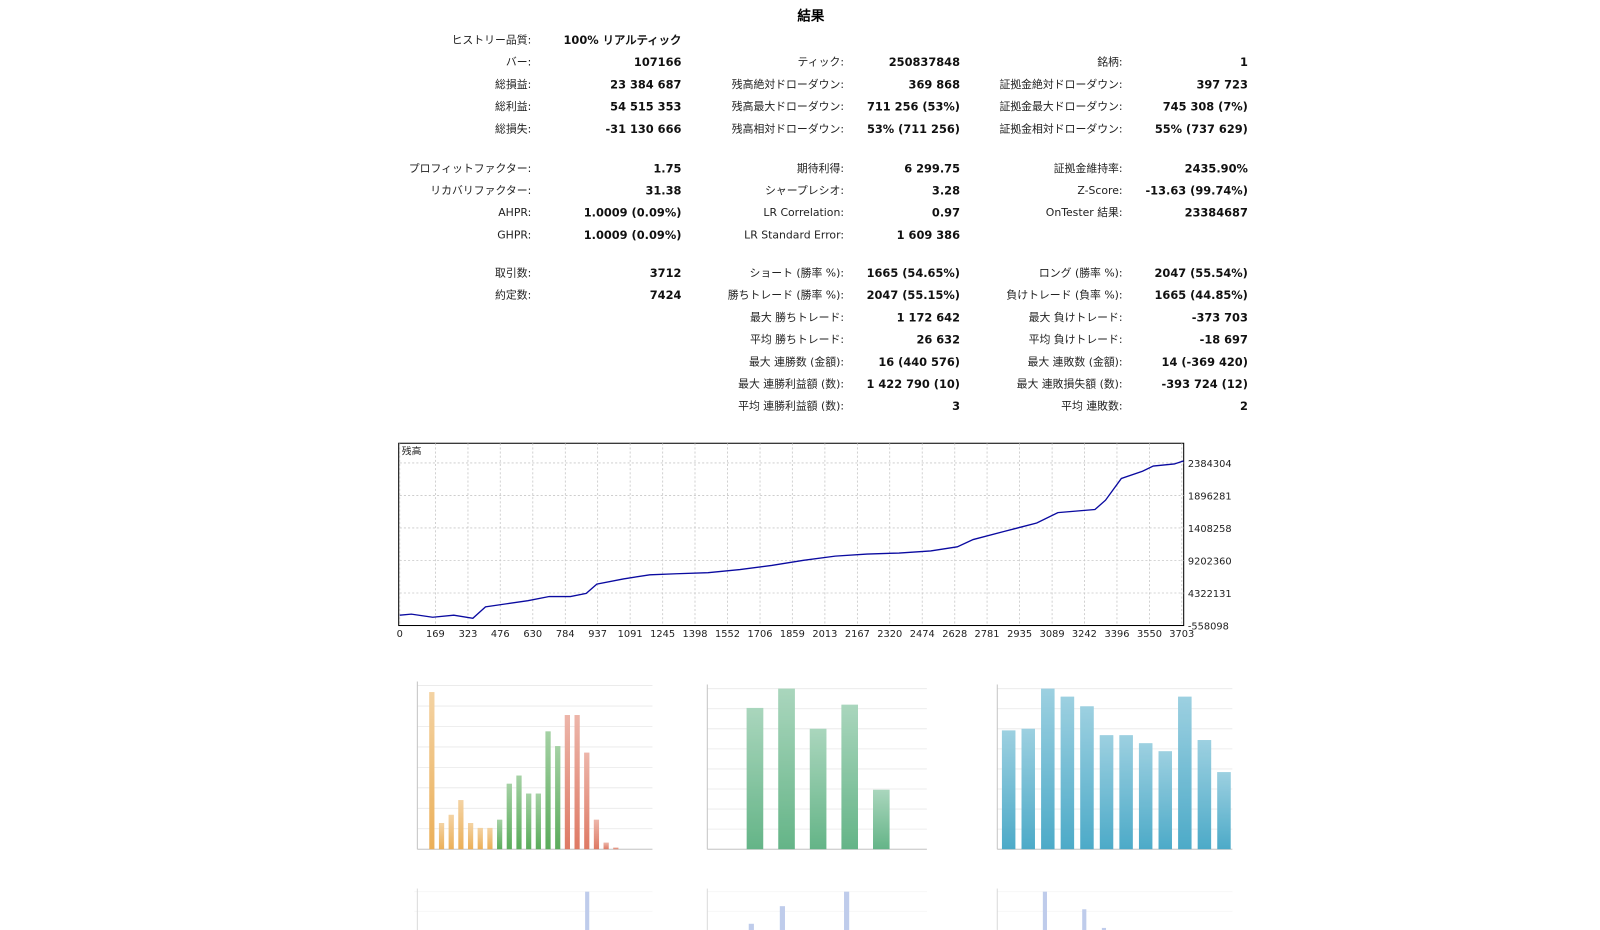 Image resolution: width=1600 pixels, height=930 pixels. What do you see at coordinates (913, 129) in the screenshot?
I see `stat-value: 53% (711 256)` at bounding box center [913, 129].